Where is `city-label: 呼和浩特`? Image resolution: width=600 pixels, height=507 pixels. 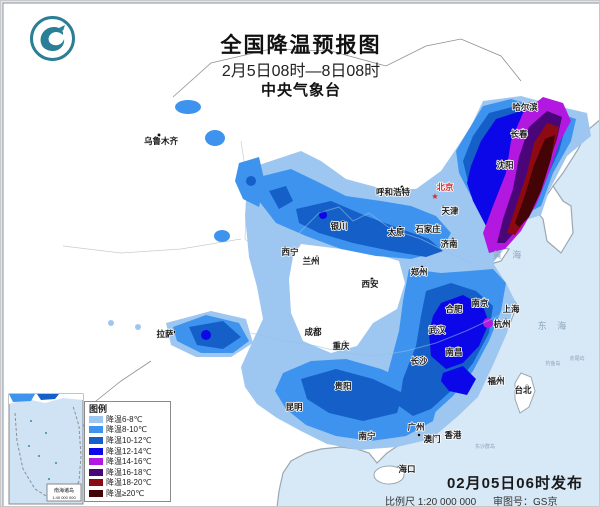
city-label: 呼和浩特 is located at coordinates (393, 192).